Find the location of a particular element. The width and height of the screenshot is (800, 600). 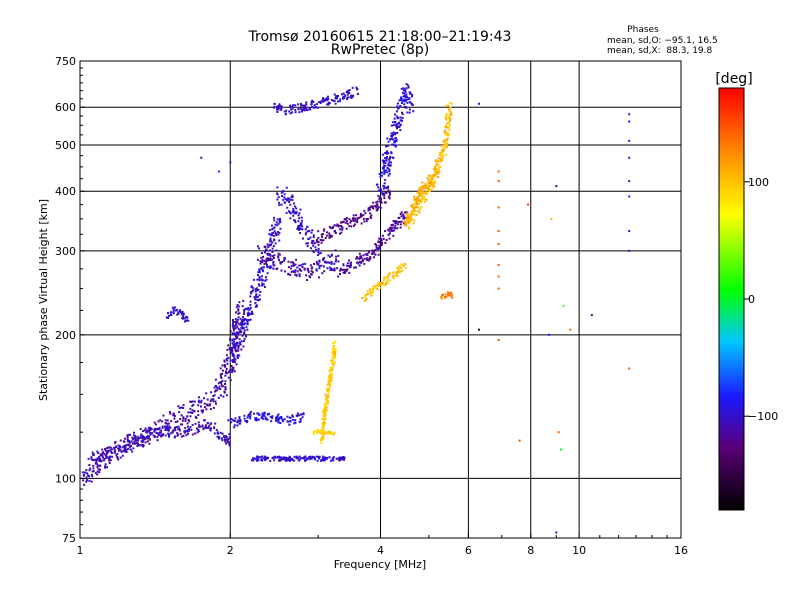

stats-o-line: mean, sd,O: −95.1, 16.5 is located at coordinates (662, 41).